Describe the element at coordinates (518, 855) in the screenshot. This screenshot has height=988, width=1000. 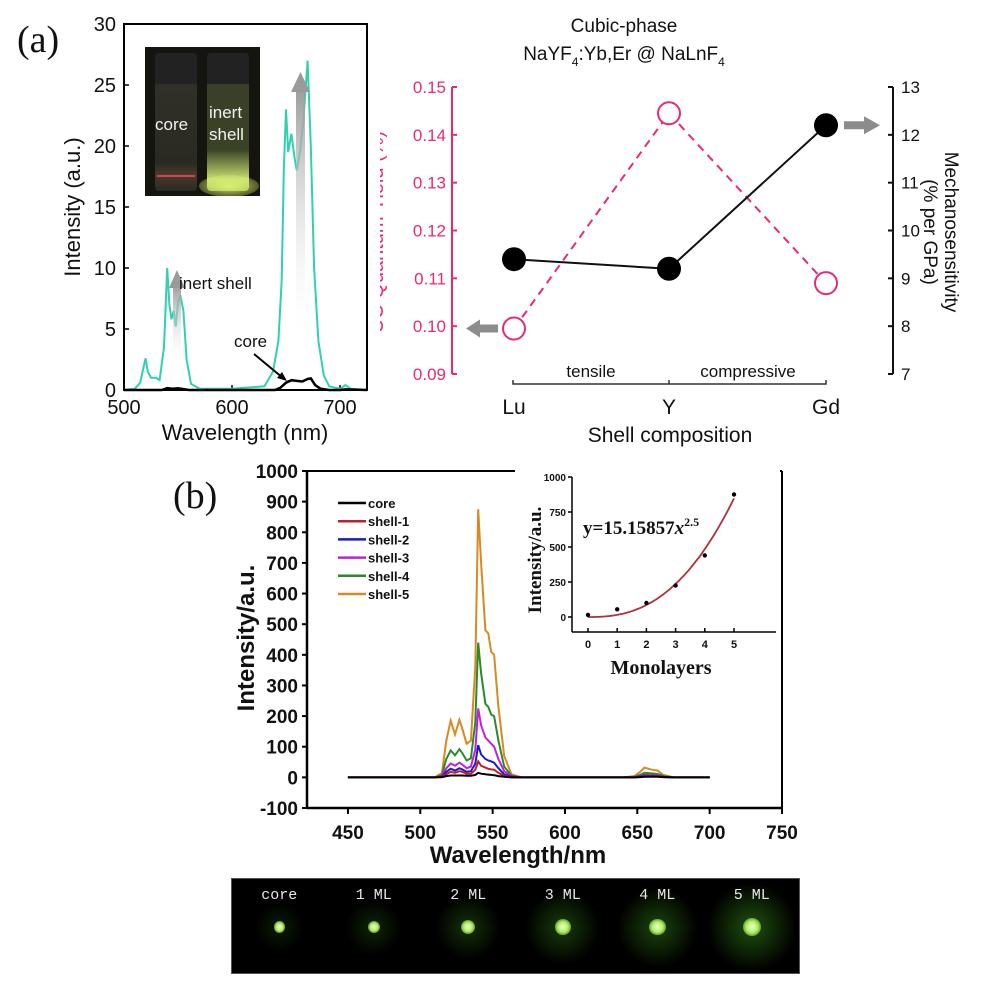
I see `x-axis-label: Wavelength/nm` at that location.